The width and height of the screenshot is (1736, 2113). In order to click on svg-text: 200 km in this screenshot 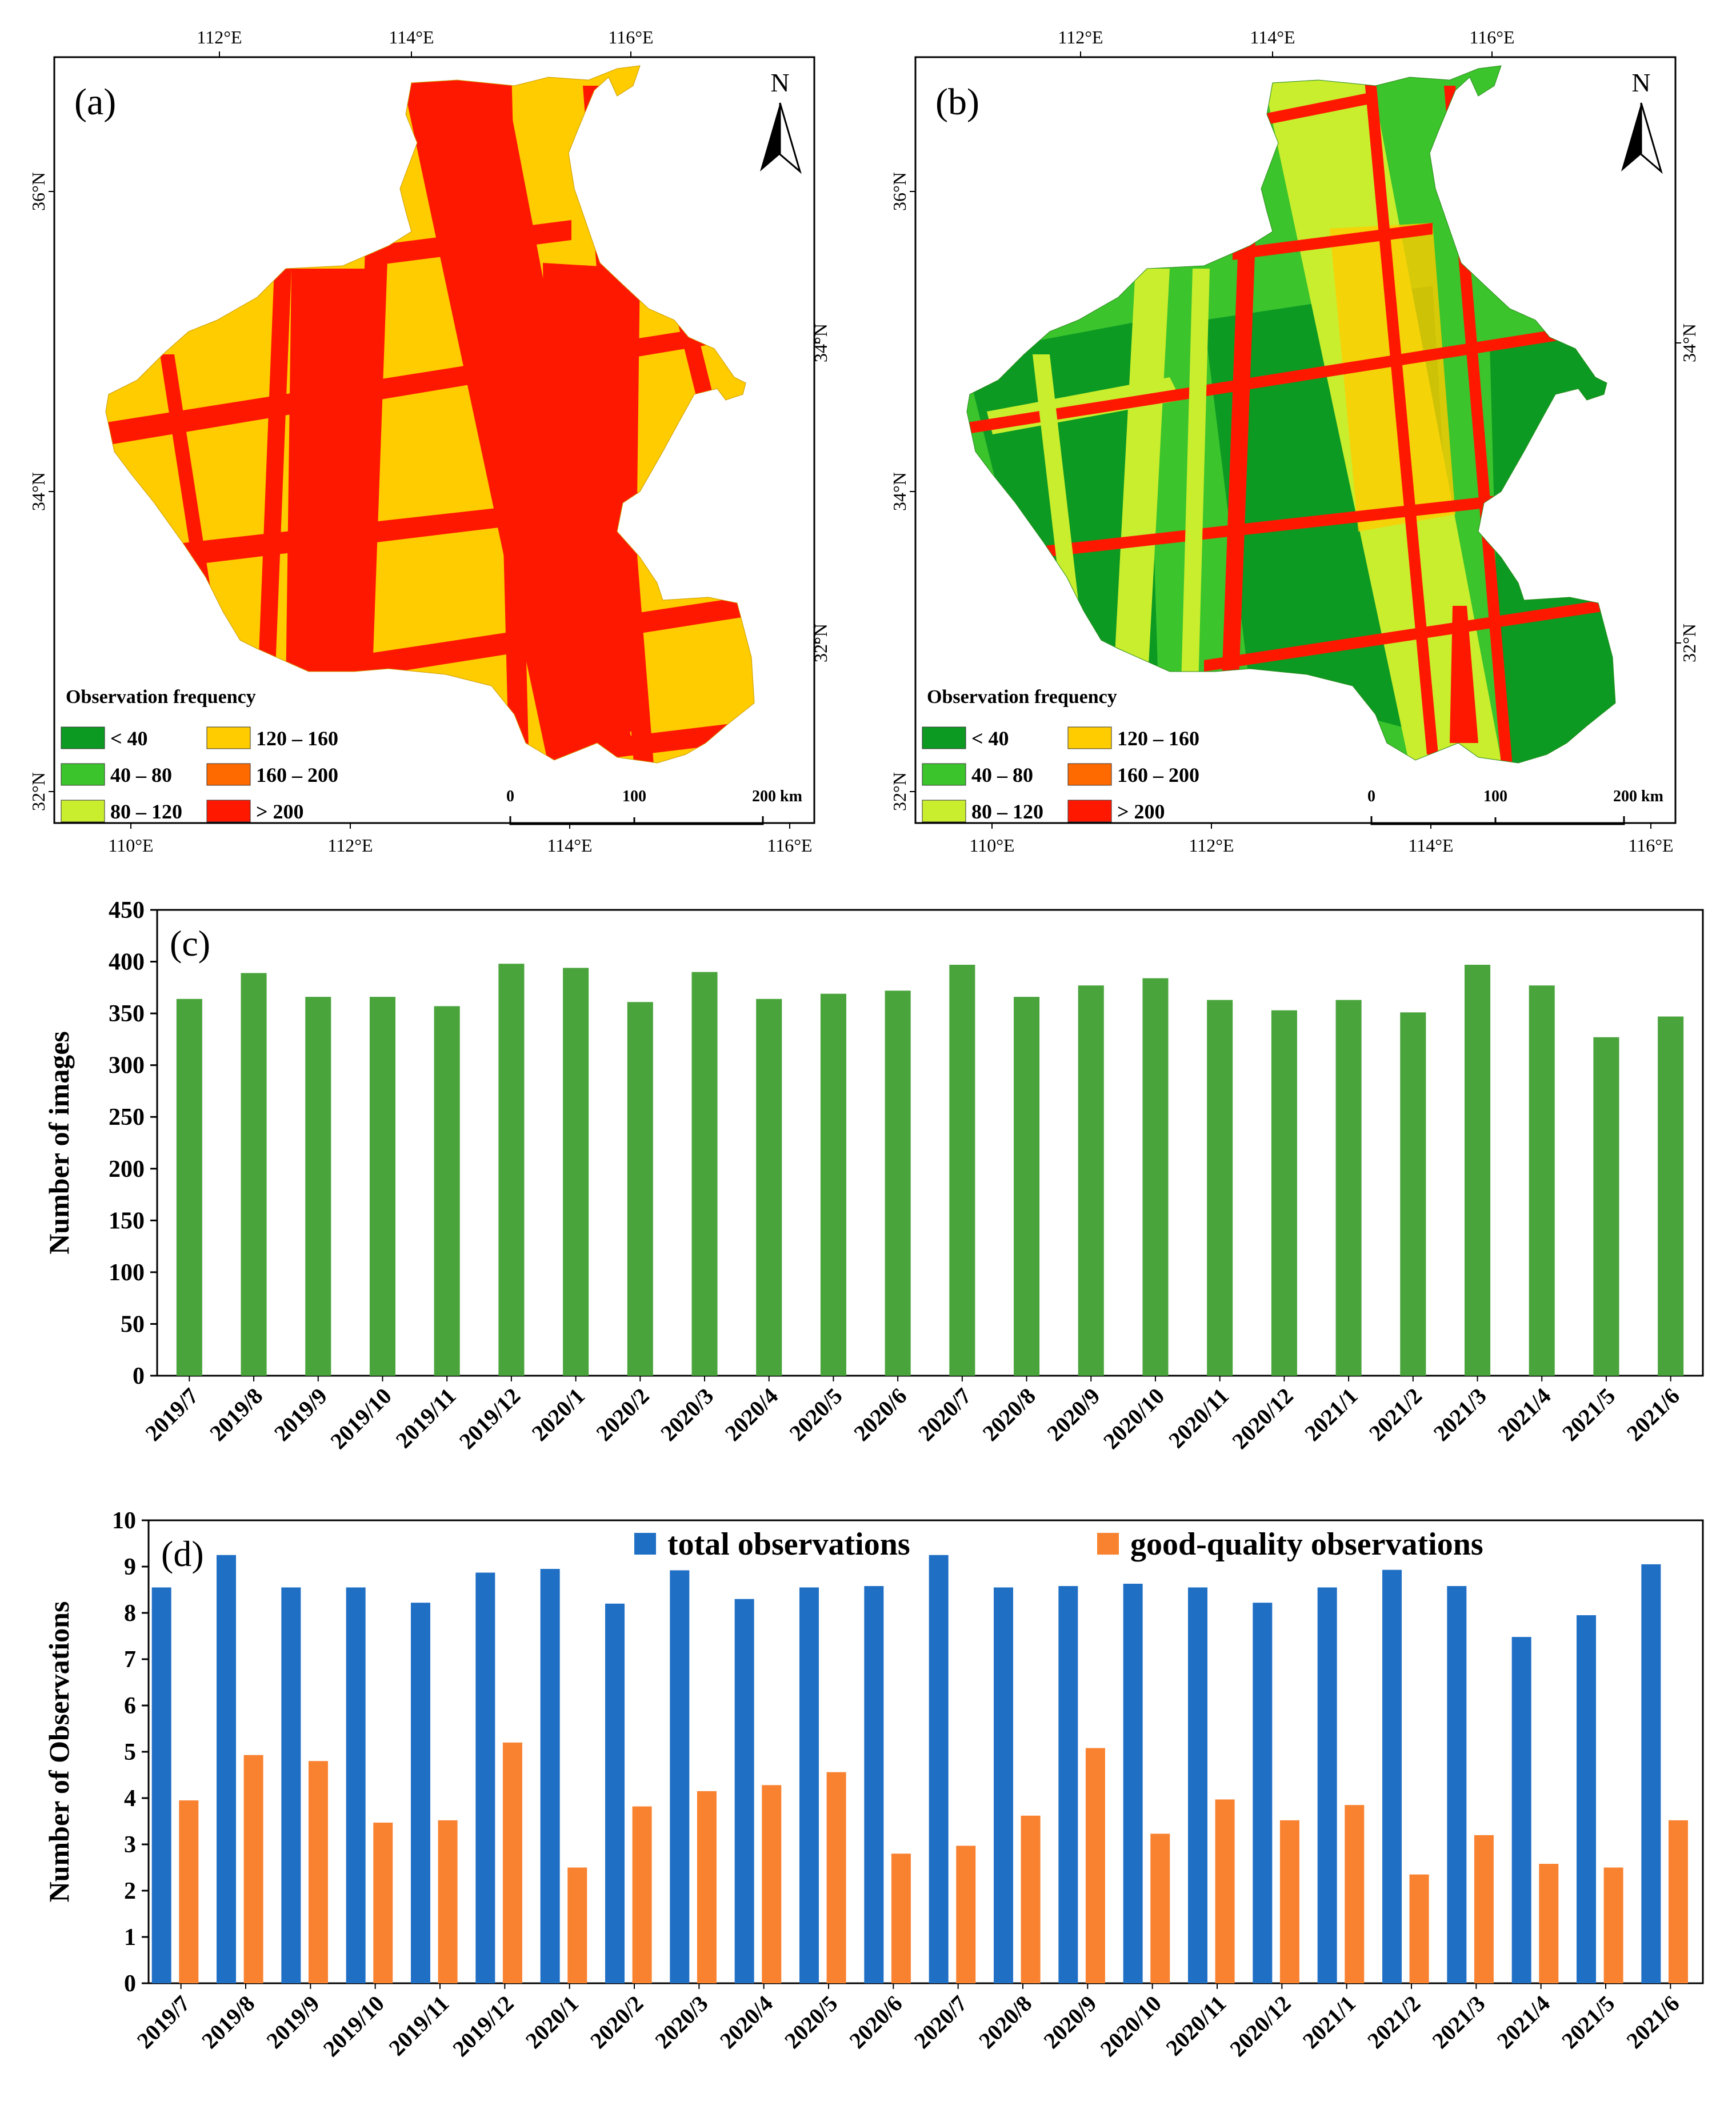, I will do `click(777, 796)`.